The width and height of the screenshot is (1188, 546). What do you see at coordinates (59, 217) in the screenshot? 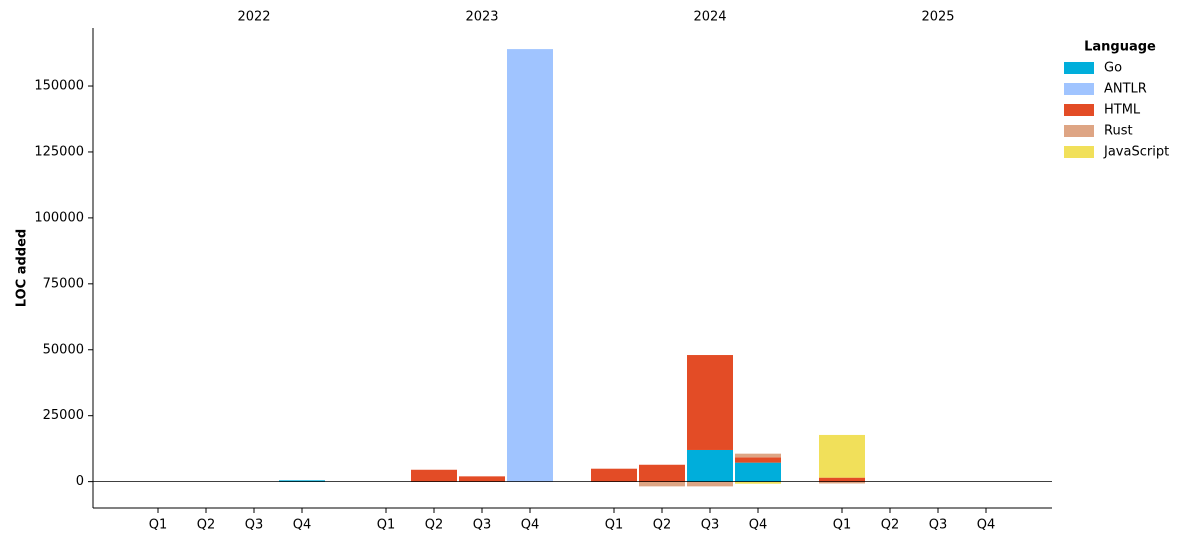
I see `y-tick-label: 100000` at bounding box center [59, 217].